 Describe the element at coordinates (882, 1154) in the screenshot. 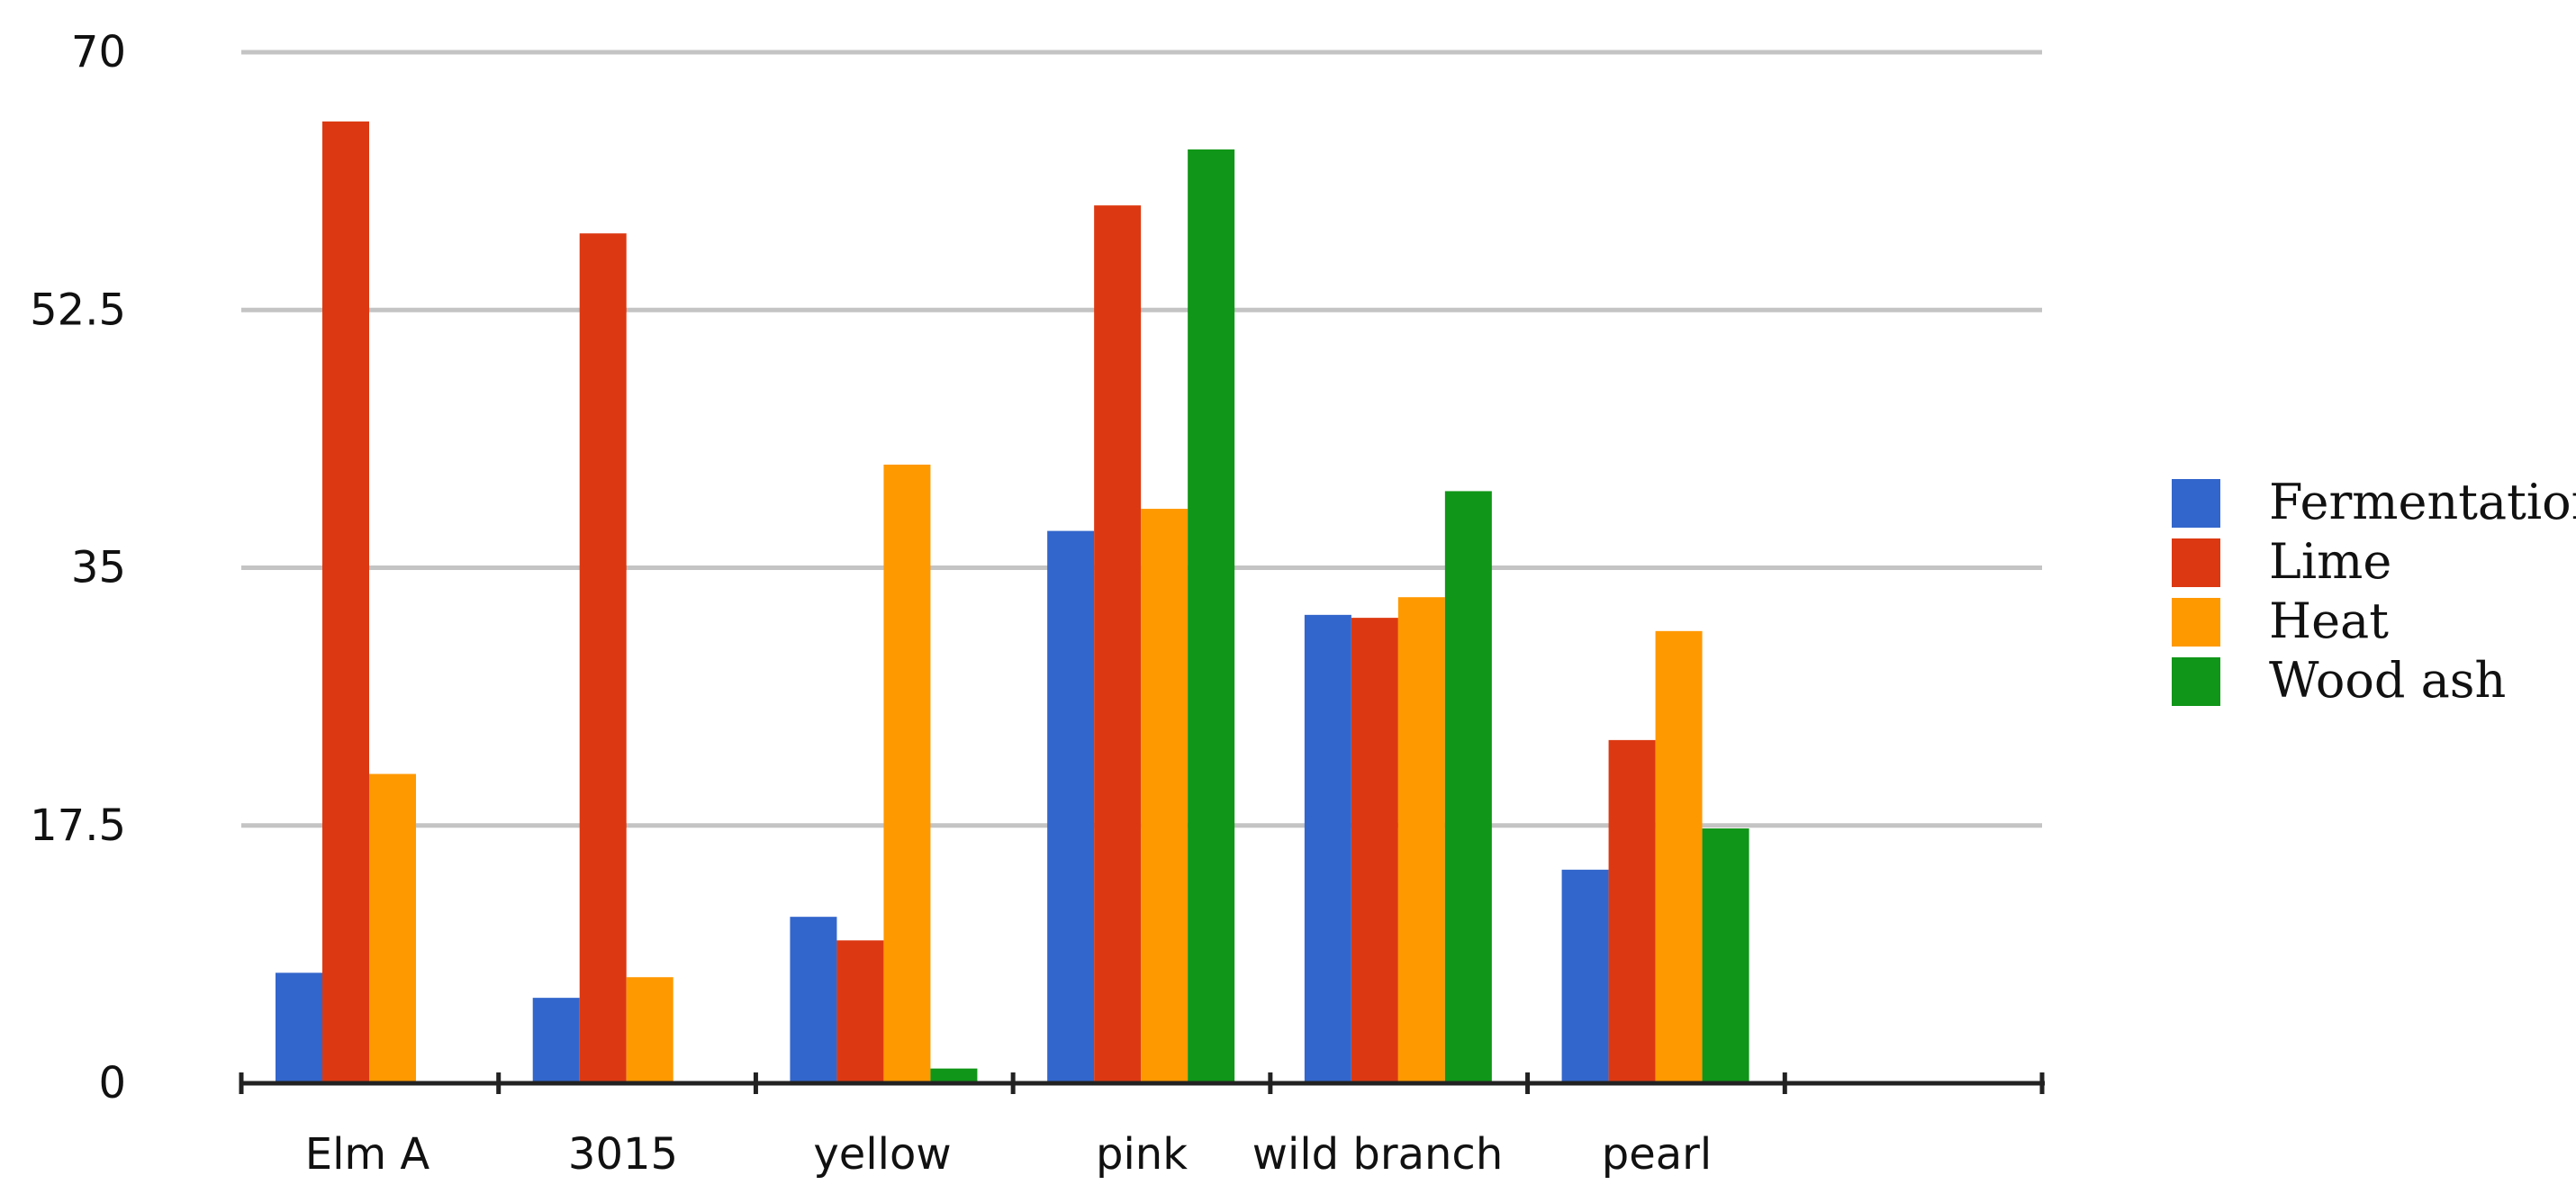

I see `x-tick-label: yellow` at that location.